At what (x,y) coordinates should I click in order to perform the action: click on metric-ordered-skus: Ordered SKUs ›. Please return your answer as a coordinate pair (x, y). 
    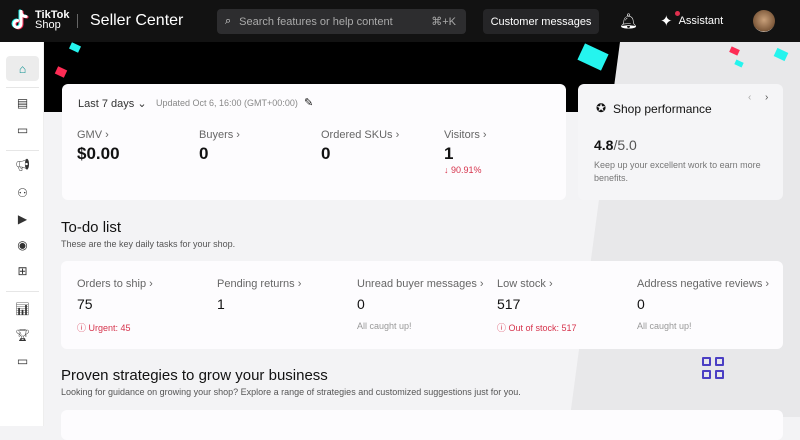
    Looking at the image, I should click on (360, 135).